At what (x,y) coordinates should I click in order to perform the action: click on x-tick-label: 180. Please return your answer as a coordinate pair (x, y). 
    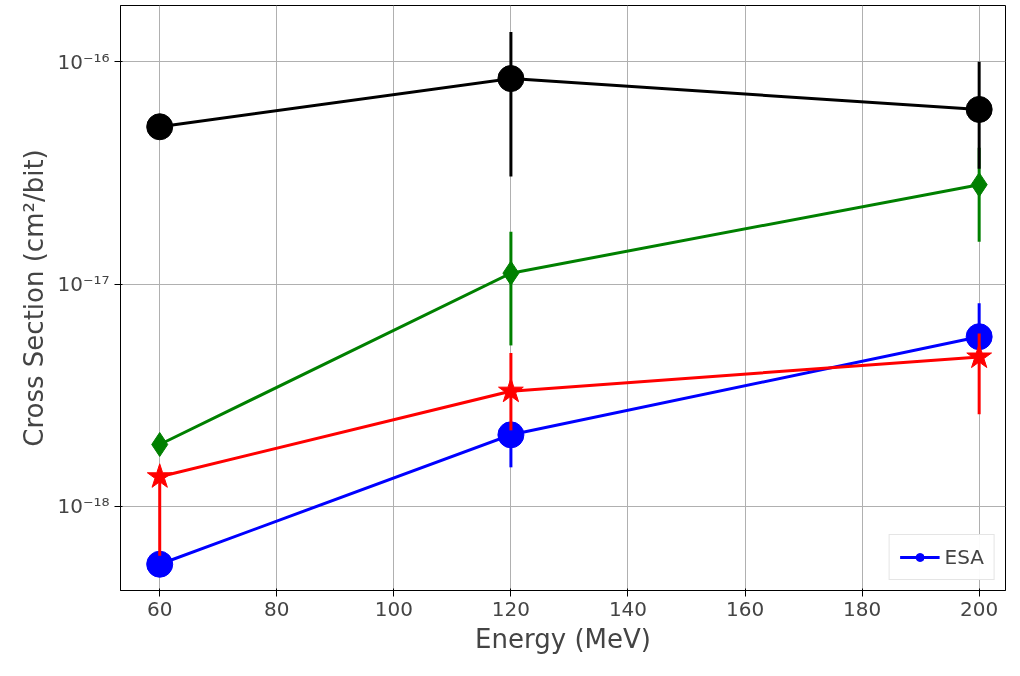
    Looking at the image, I should click on (862, 608).